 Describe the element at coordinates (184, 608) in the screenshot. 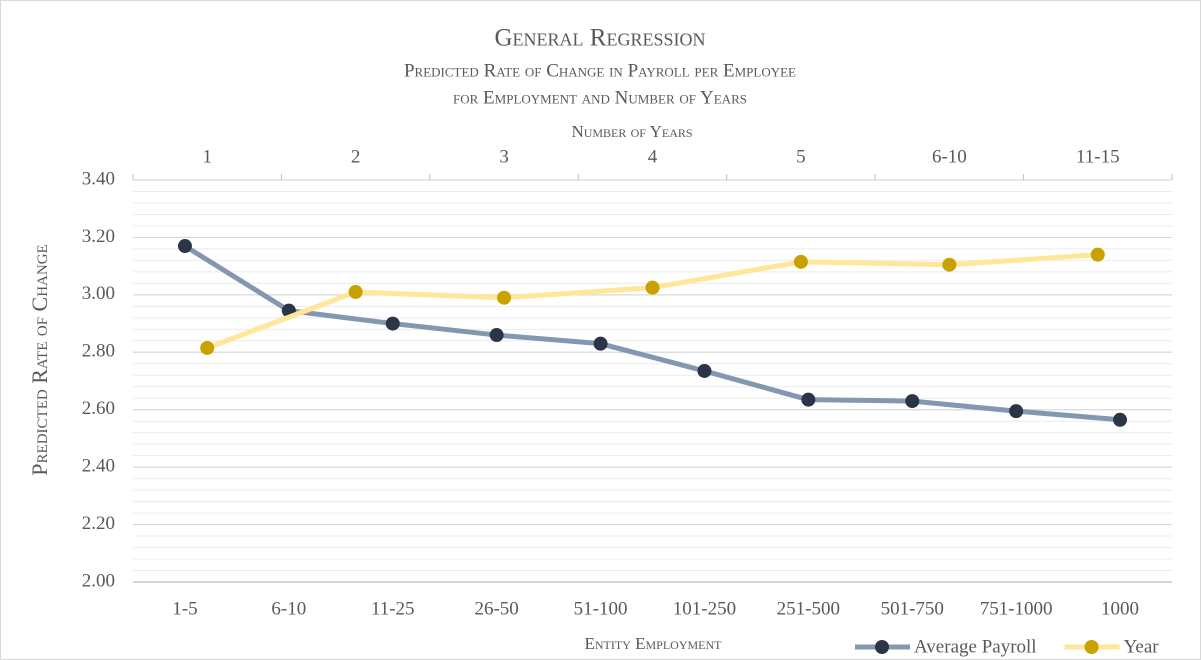

I see `x-tick-label: 1-5` at that location.